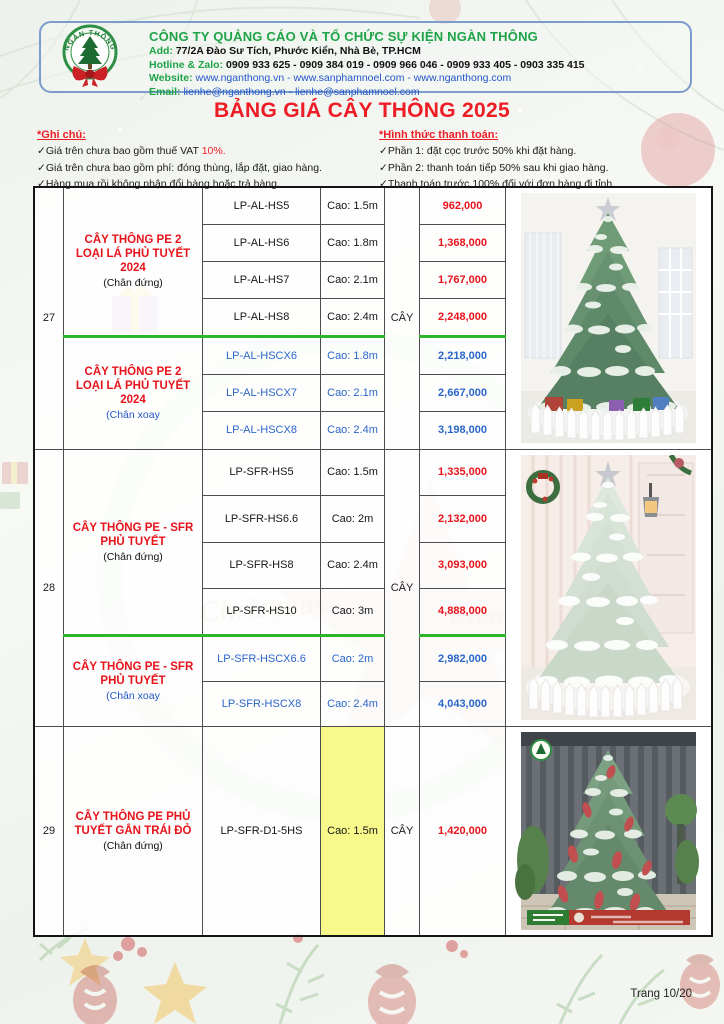 This screenshot has height=1024, width=724. I want to click on table-row: LP-AL-HS7 Cao: 2.1m 1,767,000, so click(373, 279).